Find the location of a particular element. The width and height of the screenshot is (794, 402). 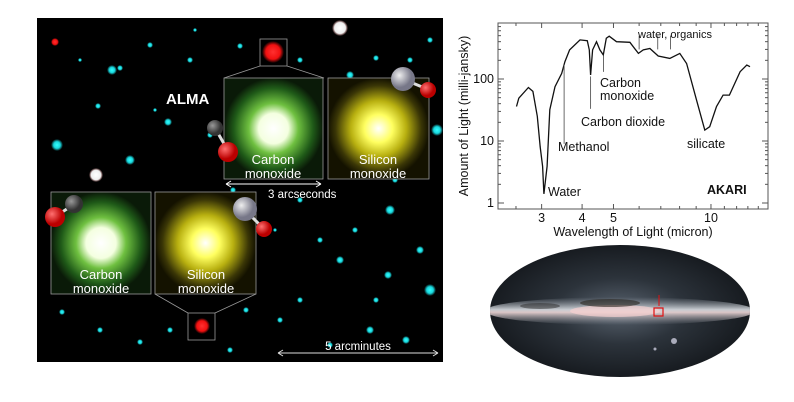

milky-way-sky-map is located at coordinates (620, 311).